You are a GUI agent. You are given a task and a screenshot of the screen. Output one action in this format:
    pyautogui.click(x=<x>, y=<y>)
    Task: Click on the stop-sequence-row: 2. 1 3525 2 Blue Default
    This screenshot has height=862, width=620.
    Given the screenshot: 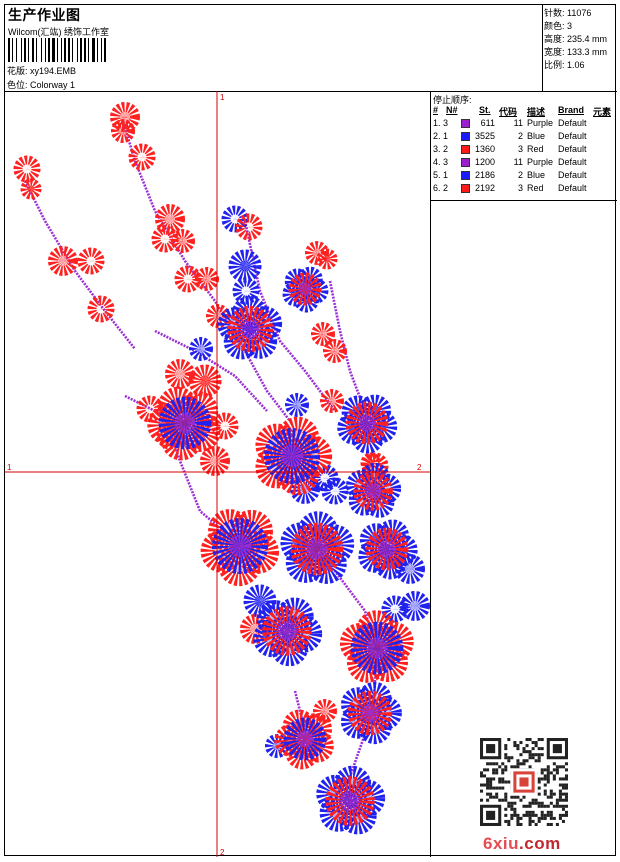 What is the action you would take?
    pyautogui.click(x=524, y=137)
    